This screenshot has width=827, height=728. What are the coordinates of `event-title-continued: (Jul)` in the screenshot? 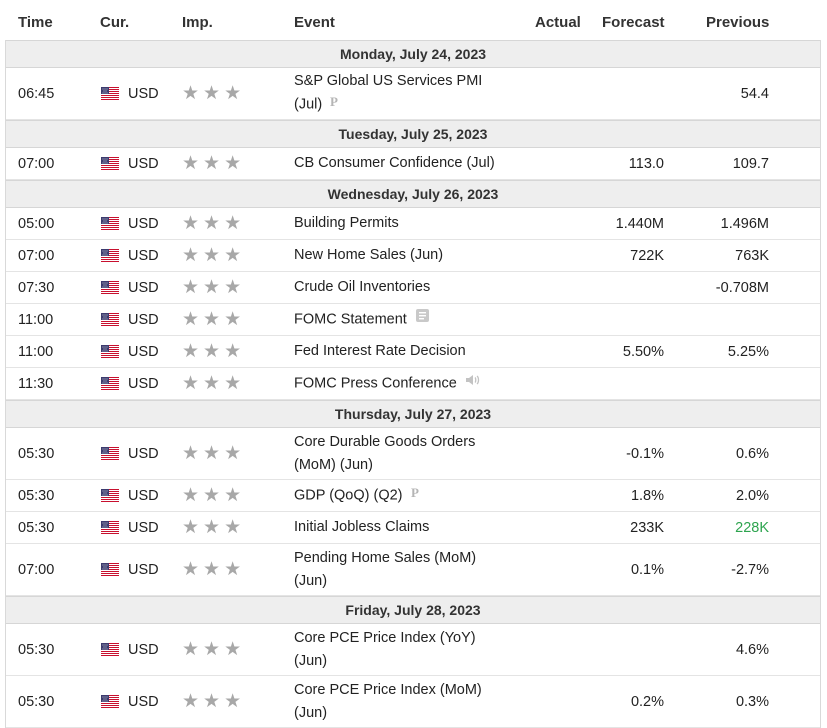 It's located at (308, 104).